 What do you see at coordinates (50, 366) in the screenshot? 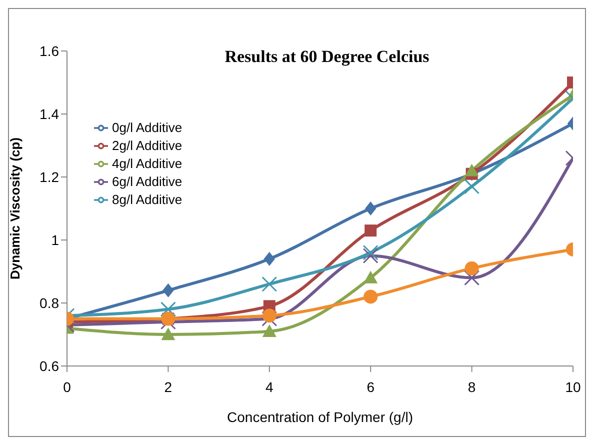
I see `y-tick-label: 0.6` at bounding box center [50, 366].